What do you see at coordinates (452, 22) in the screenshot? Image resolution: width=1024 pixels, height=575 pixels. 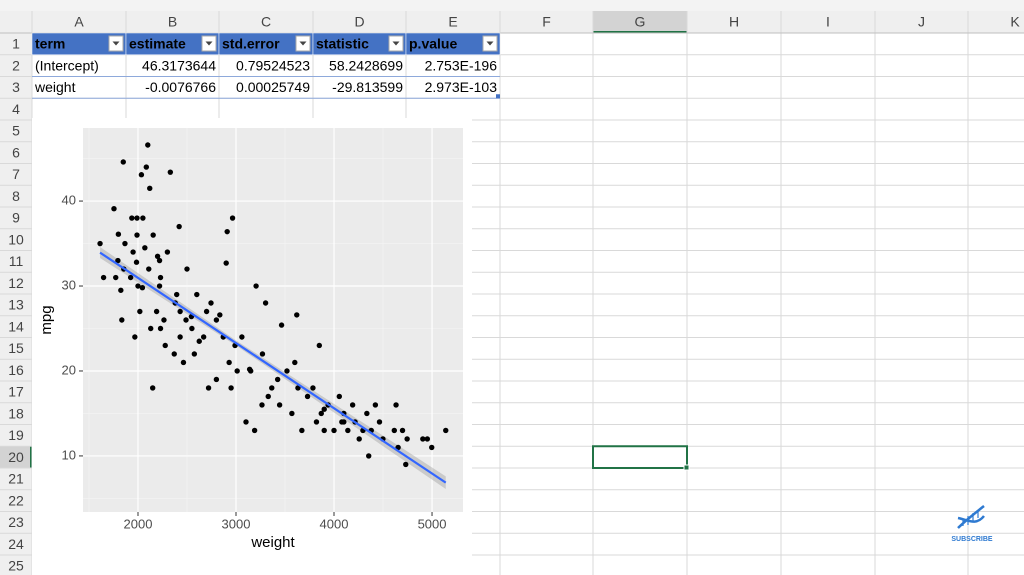 I see `column-header: E` at bounding box center [452, 22].